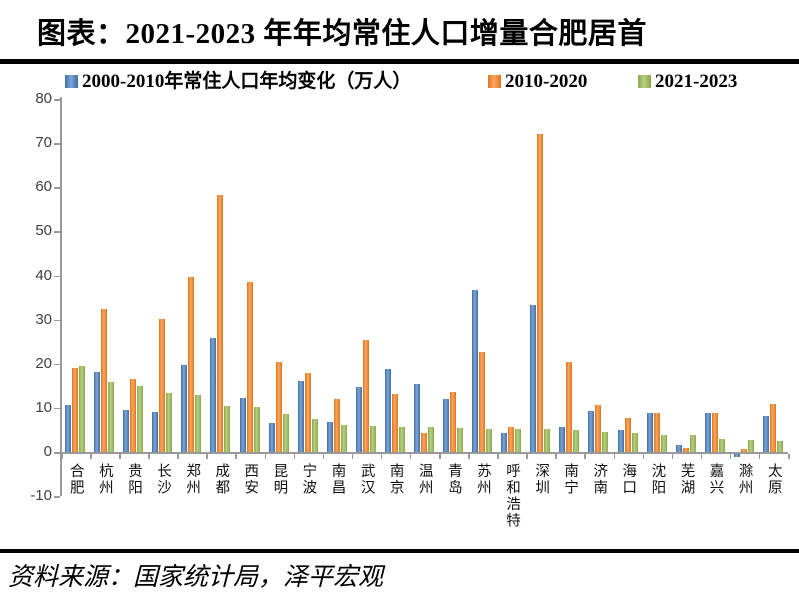 The height and width of the screenshot is (598, 799). What do you see at coordinates (424, 453) in the screenshot?
I see `x-axis-line` at bounding box center [424, 453].